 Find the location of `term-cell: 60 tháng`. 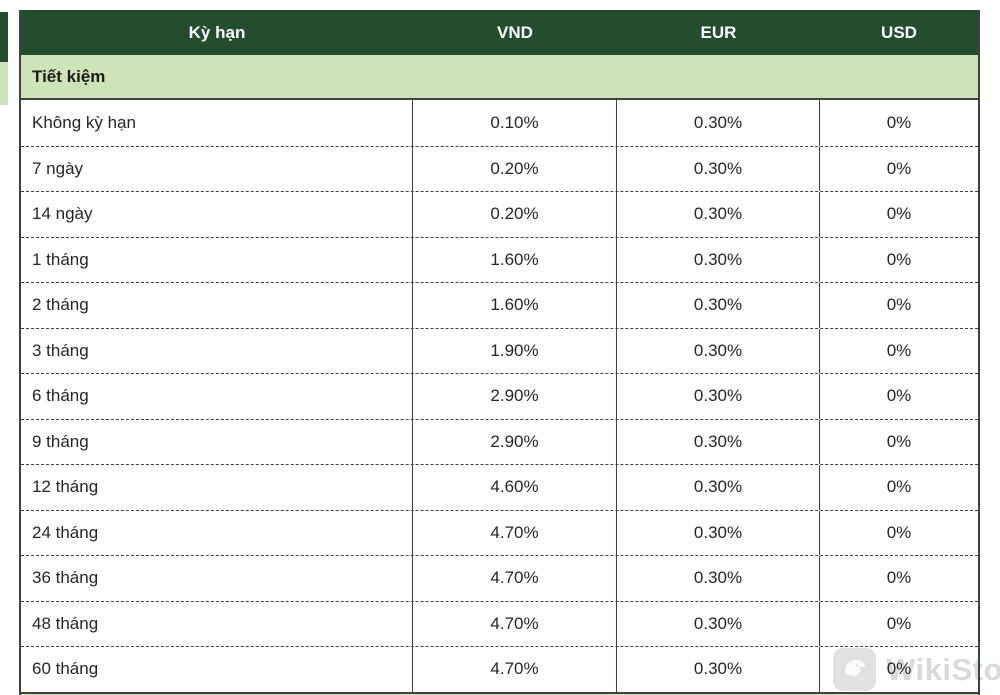

term-cell: 60 tháng is located at coordinates (217, 669).